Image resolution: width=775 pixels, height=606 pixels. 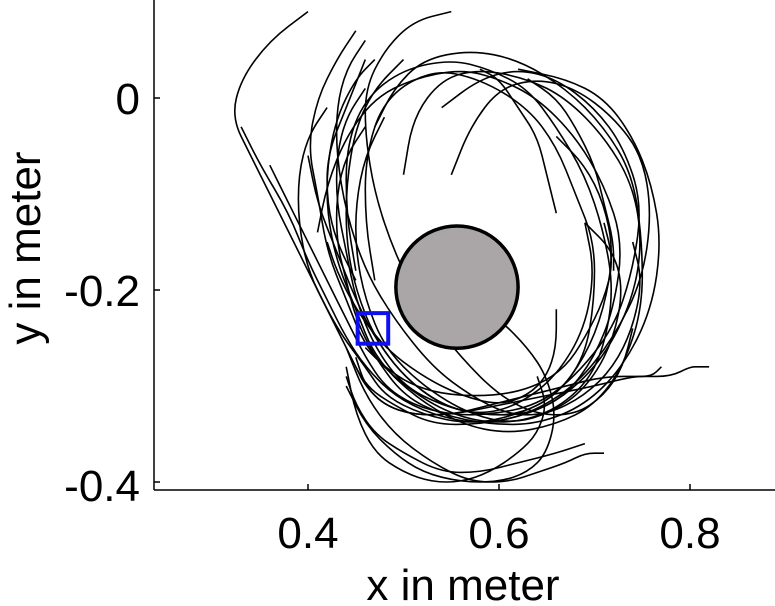 What do you see at coordinates (498, 533) in the screenshot?
I see `x-tick-label: 0.6` at bounding box center [498, 533].